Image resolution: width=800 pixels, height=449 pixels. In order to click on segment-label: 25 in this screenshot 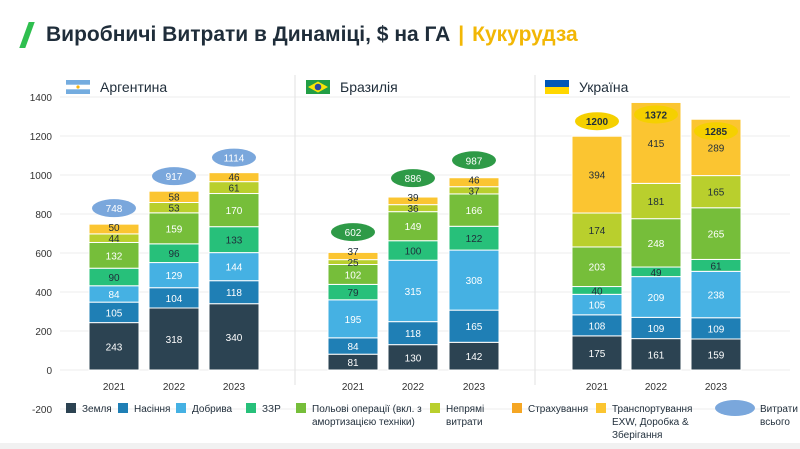, I will do `click(353, 263)`.